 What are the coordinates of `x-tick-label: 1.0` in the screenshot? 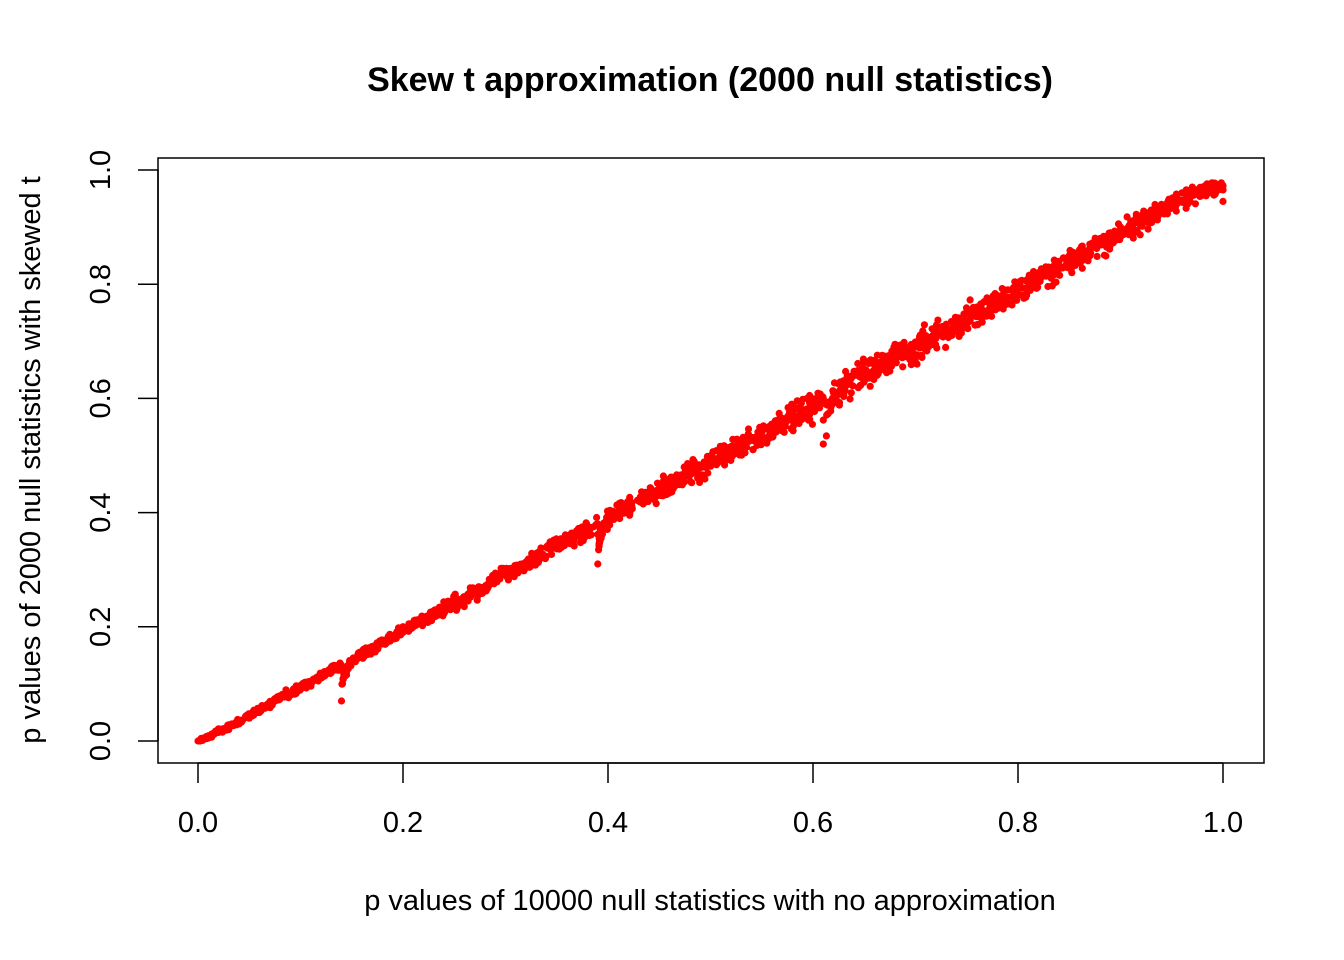 It's located at (1223, 823).